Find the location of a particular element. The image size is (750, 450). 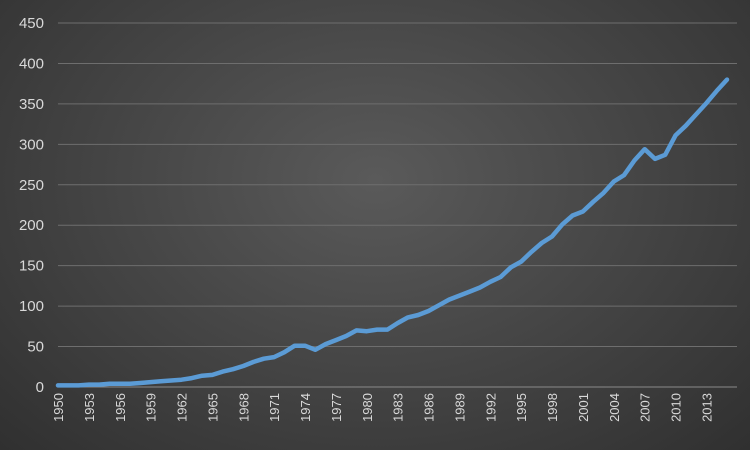

x-tick-label: 1974 is located at coordinates (305, 407).